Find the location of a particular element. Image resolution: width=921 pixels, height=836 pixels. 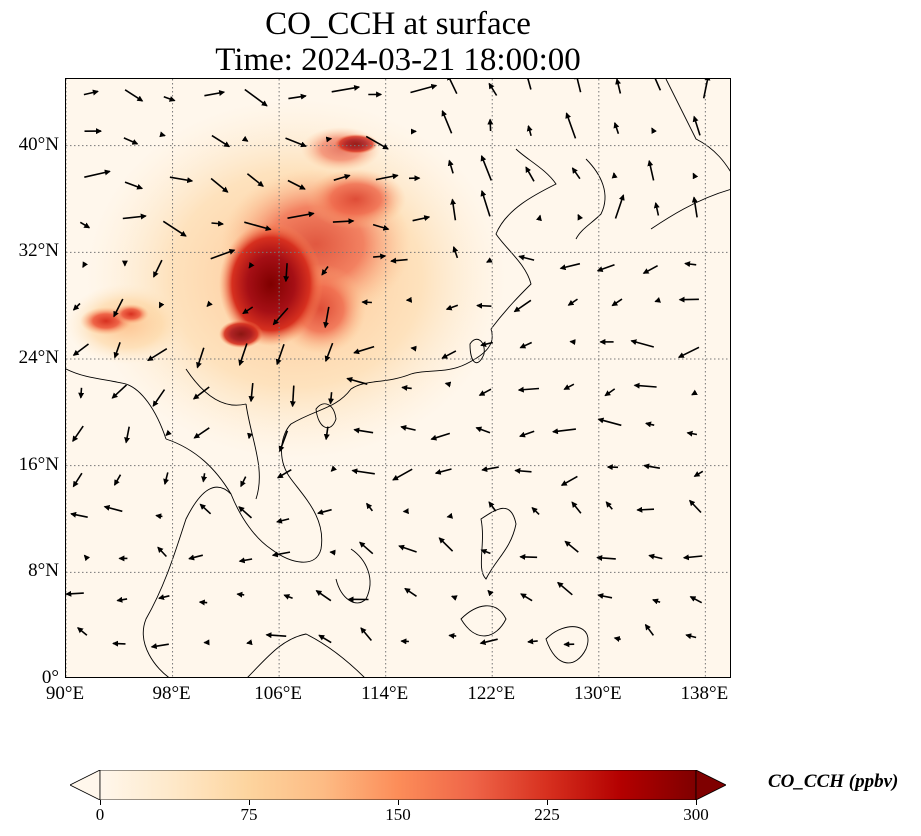

lat-tick-label: 0° is located at coordinates (50, 677).